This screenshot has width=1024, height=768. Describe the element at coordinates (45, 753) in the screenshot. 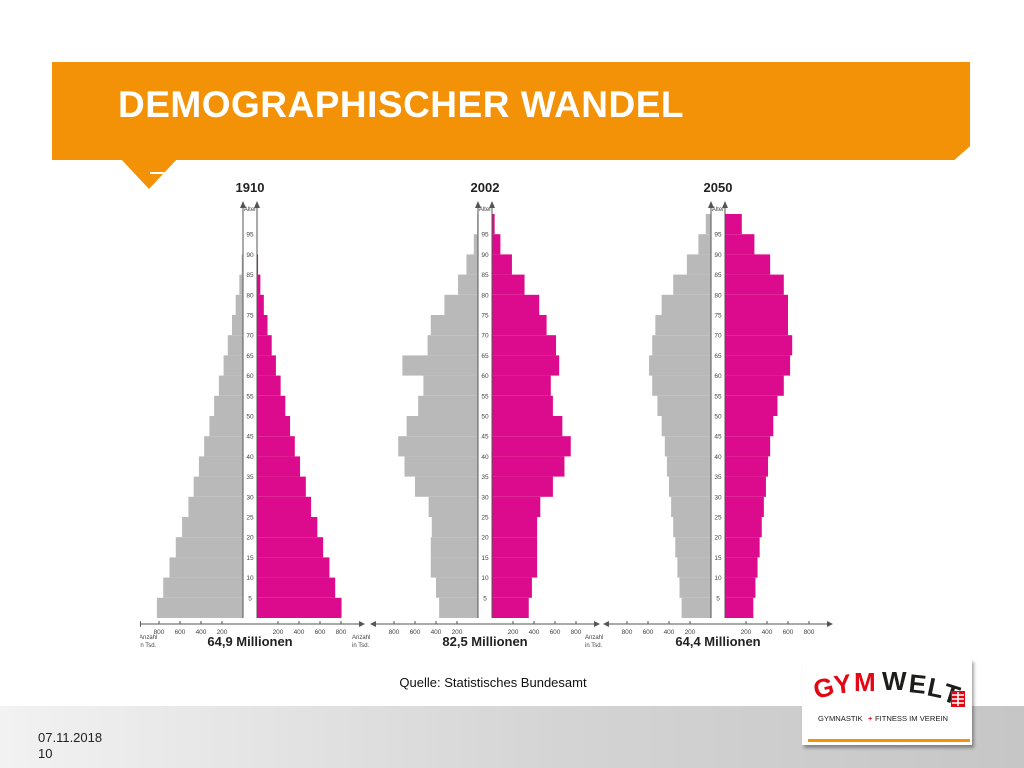

I see `page-number: 10` at that location.